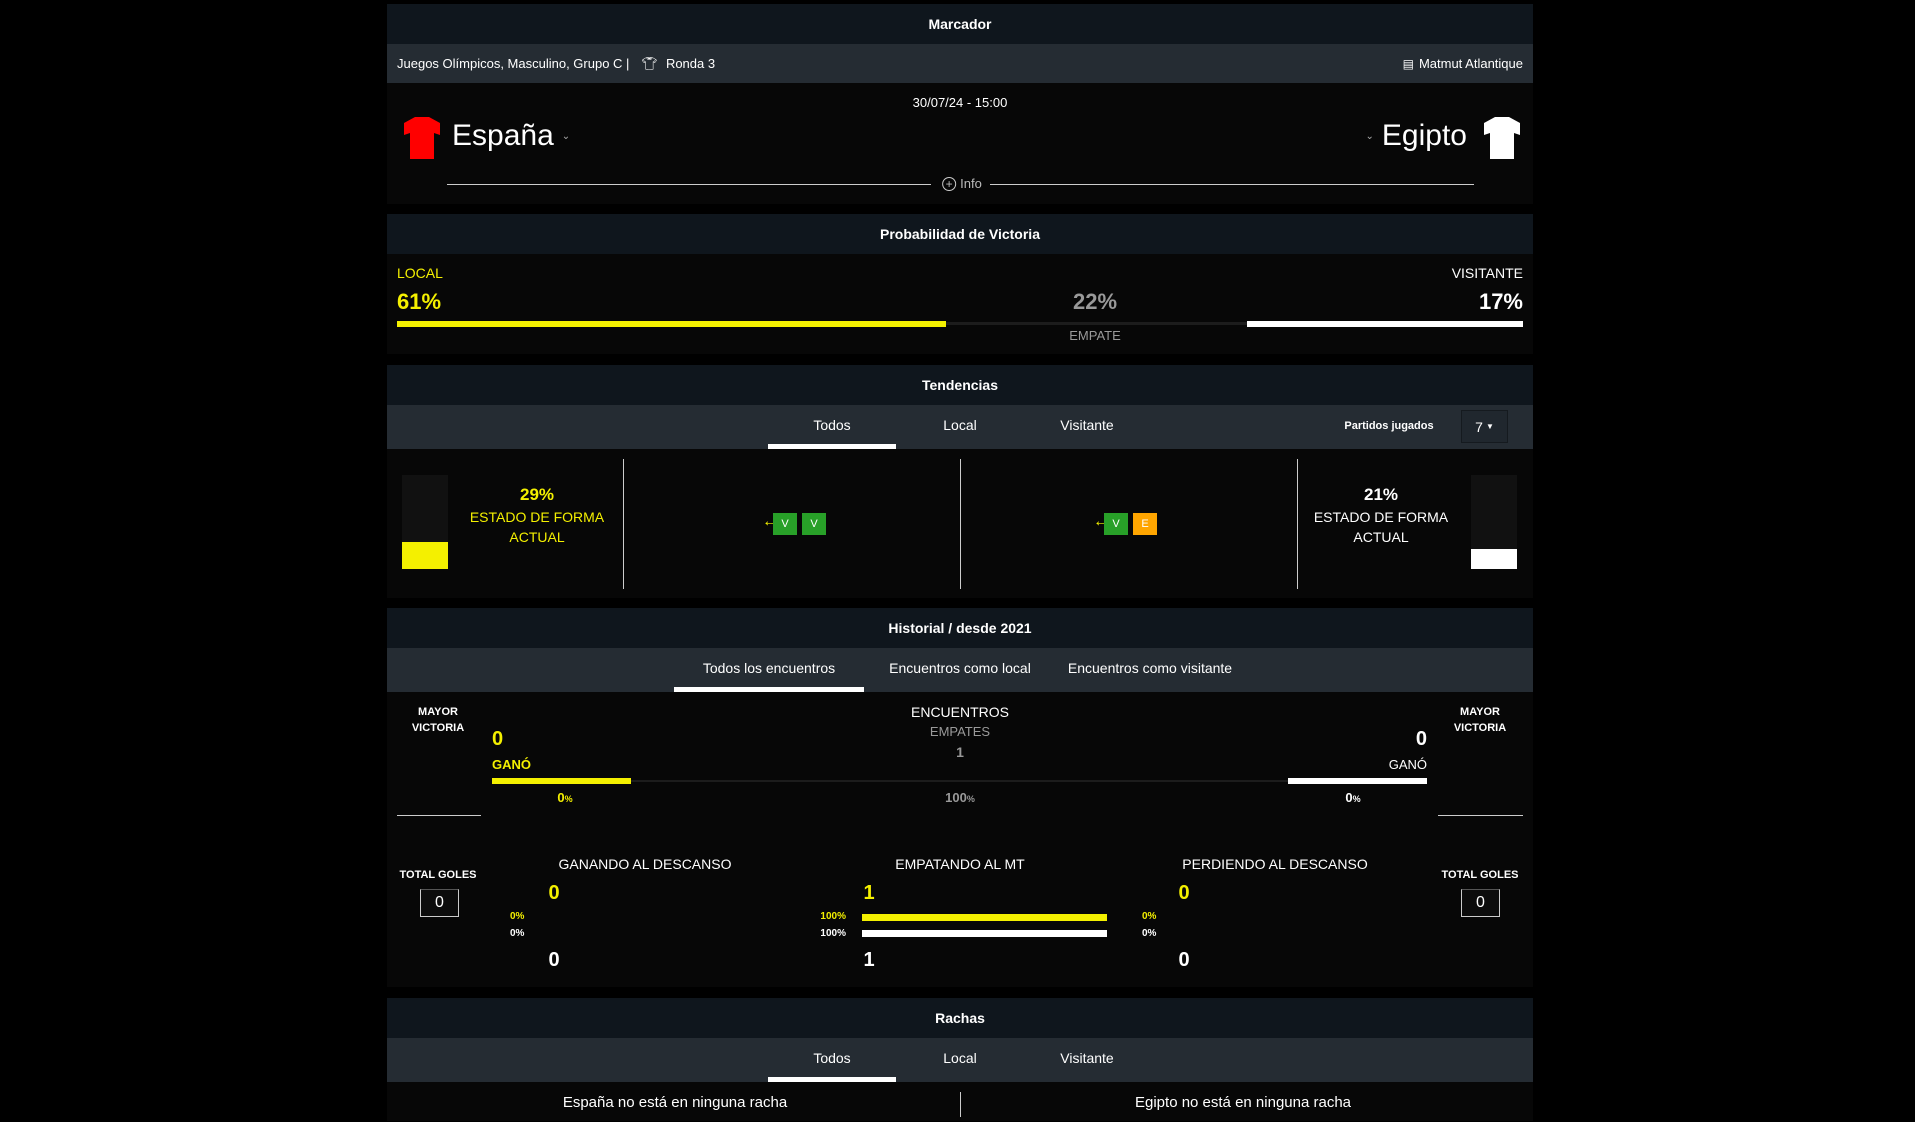  What do you see at coordinates (420, 273) in the screenshot?
I see `local-label: LOCAL` at bounding box center [420, 273].